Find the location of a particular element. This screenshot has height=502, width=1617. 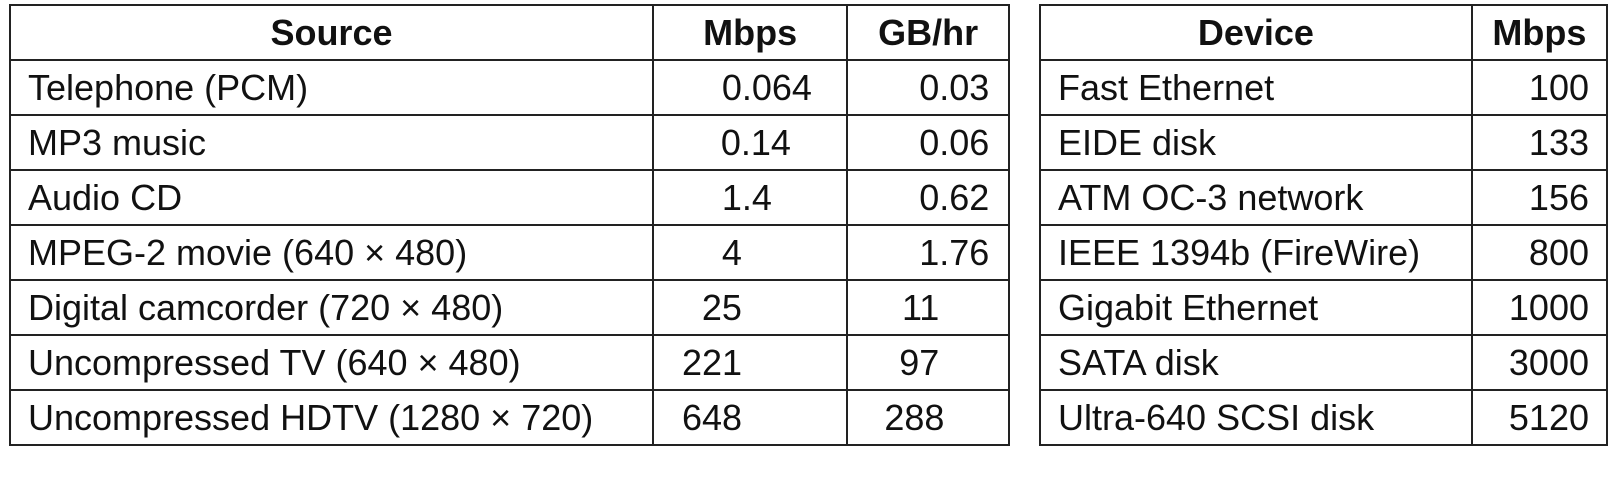

gbhr-value: 0.62 is located at coordinates (954, 197).